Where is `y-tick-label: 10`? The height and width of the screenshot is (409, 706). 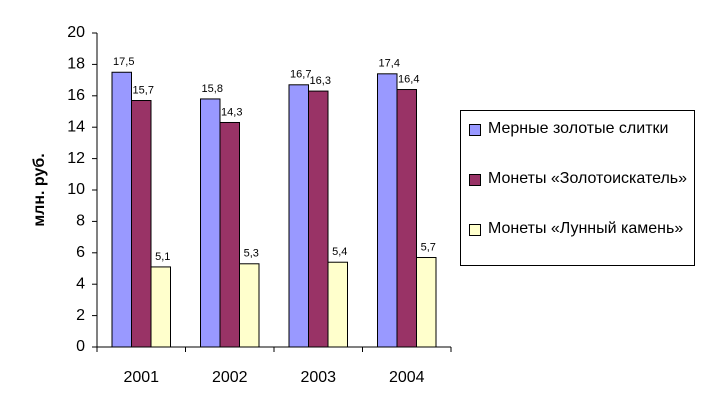
y-tick-label: 10 is located at coordinates (76, 189).